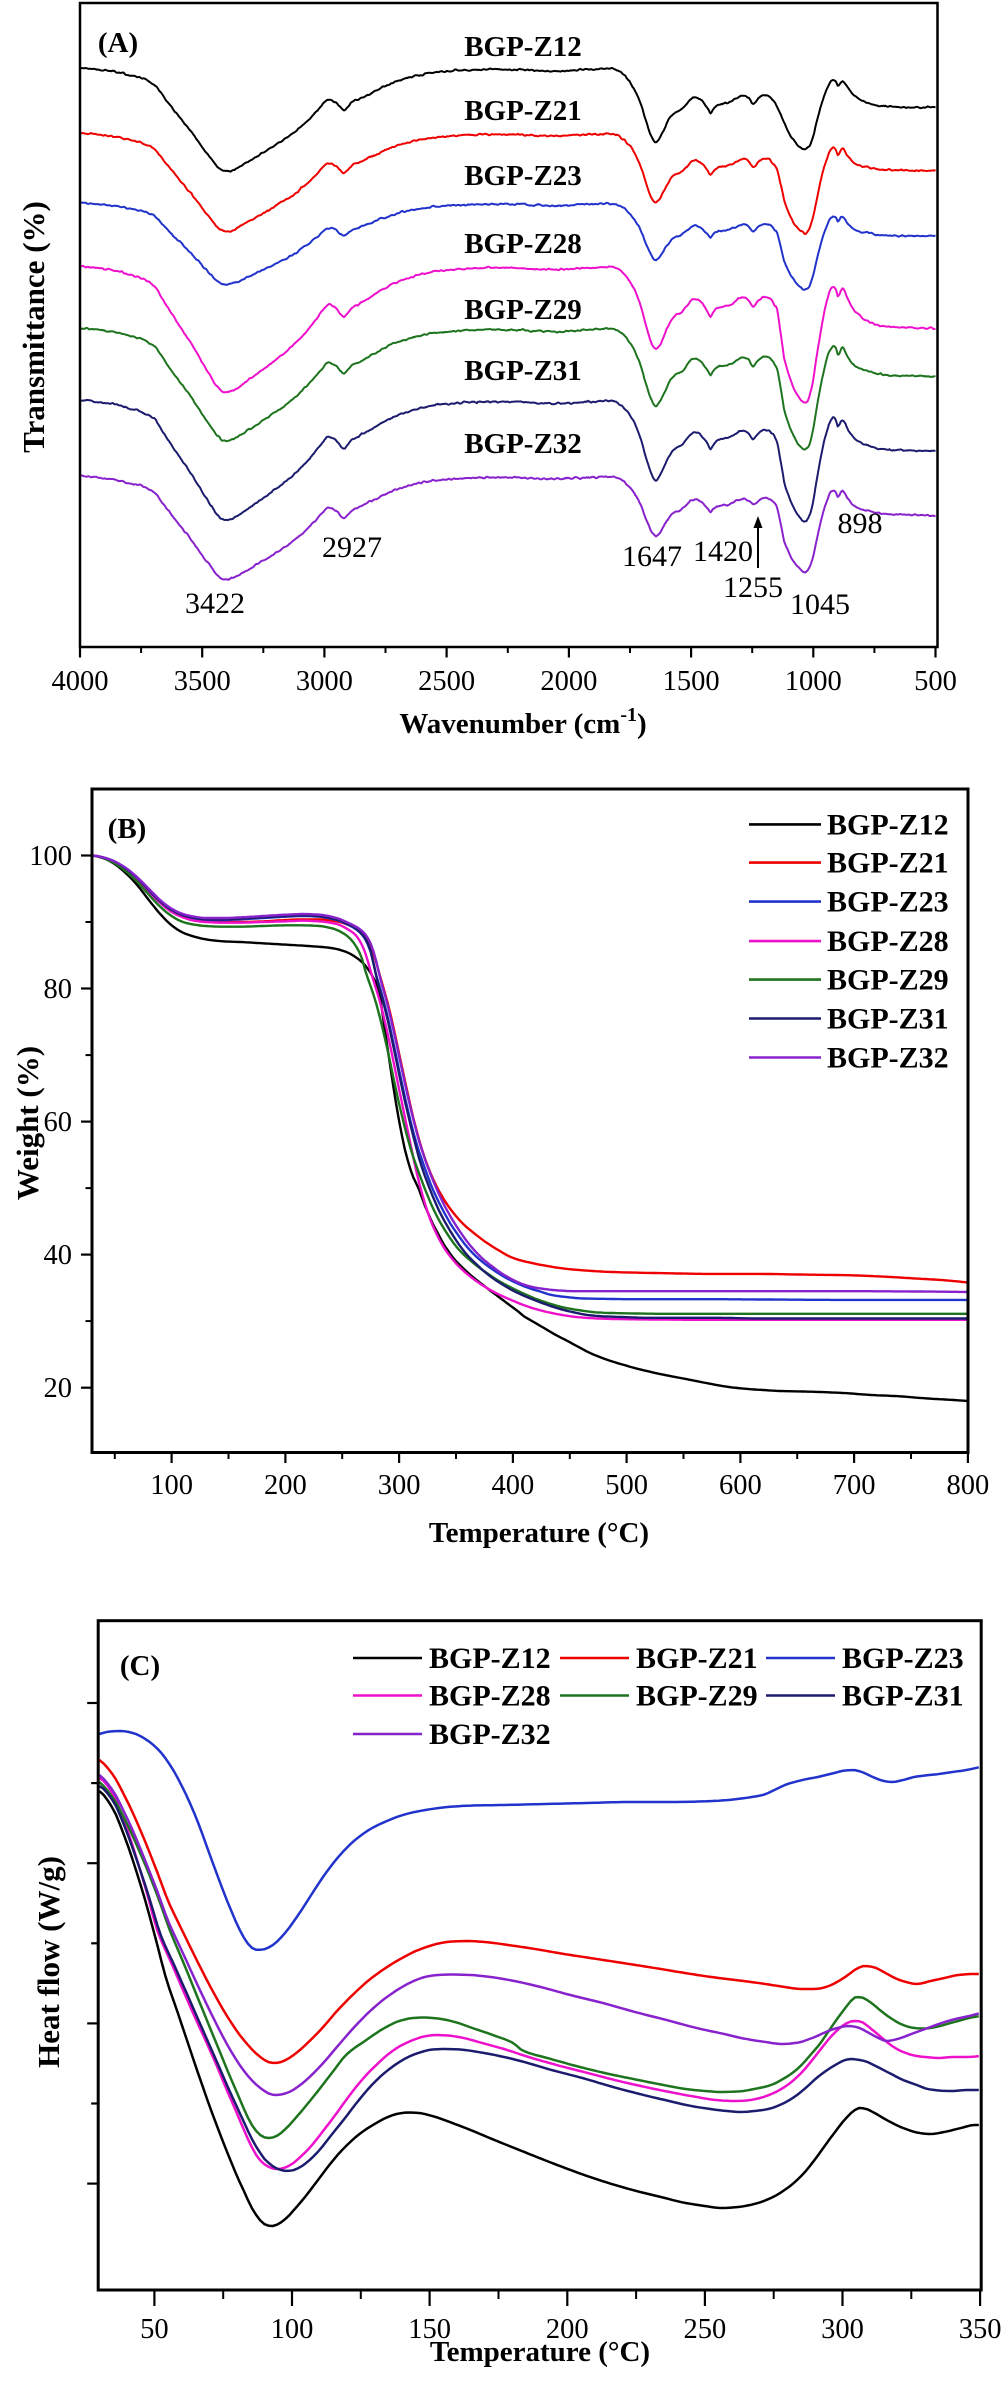 Image resolution: width=1004 pixels, height=2393 pixels. What do you see at coordinates (691, 681) in the screenshot?
I see `svg-text: 1500` at bounding box center [691, 681].